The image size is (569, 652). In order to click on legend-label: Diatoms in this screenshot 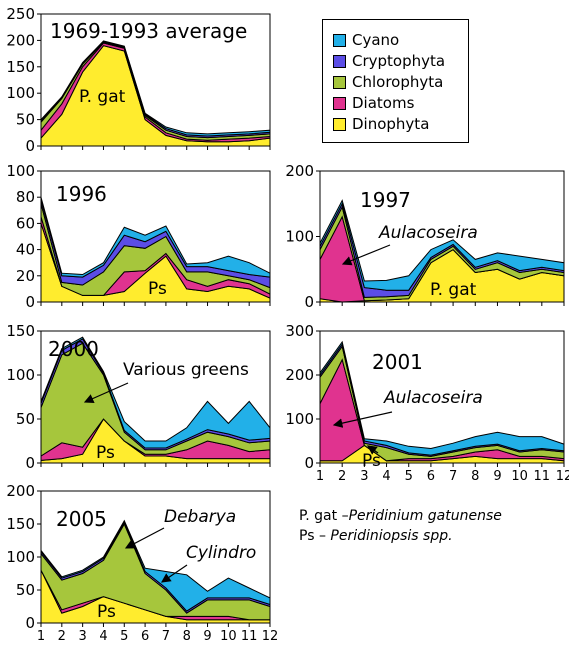, I will do `click(383, 103)`.